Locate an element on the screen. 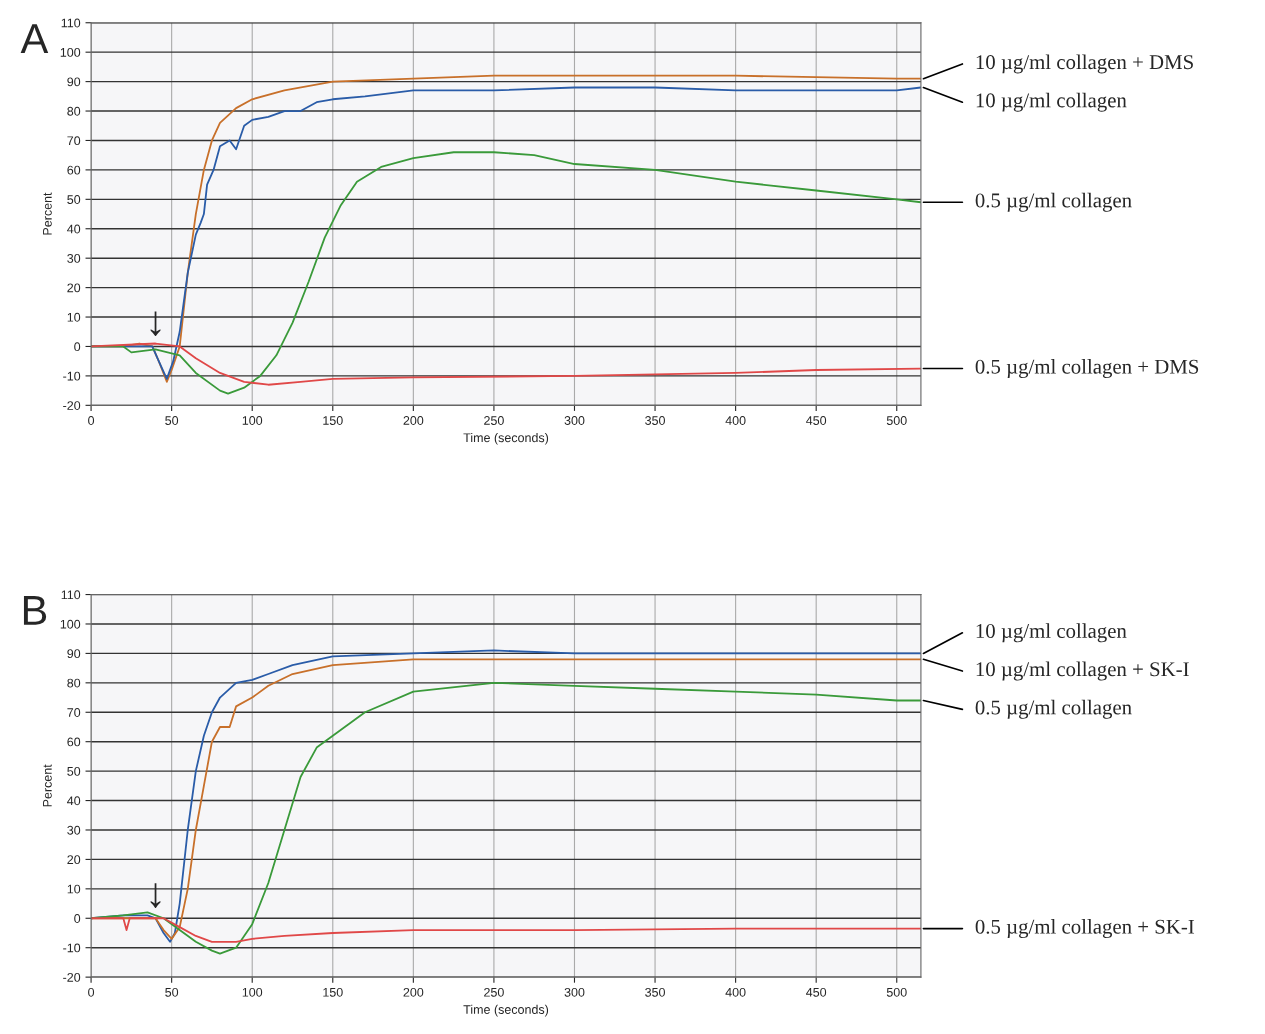 The width and height of the screenshot is (1265, 1034). text: 10 µg/ml collagen + SK-I is located at coordinates (1082, 671).